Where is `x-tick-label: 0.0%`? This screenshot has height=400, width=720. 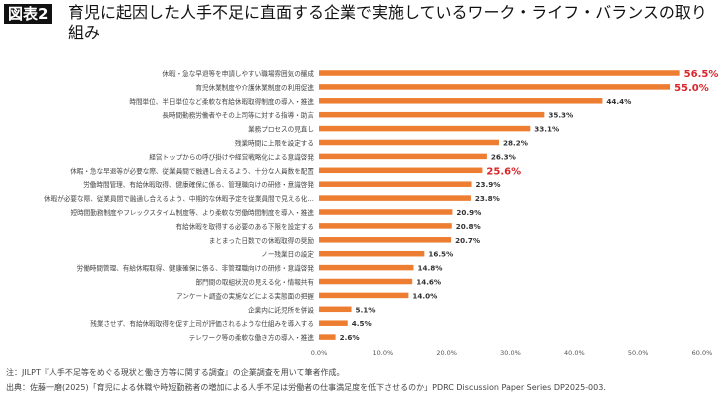
x-tick-label: 0.0% is located at coordinates (319, 353).